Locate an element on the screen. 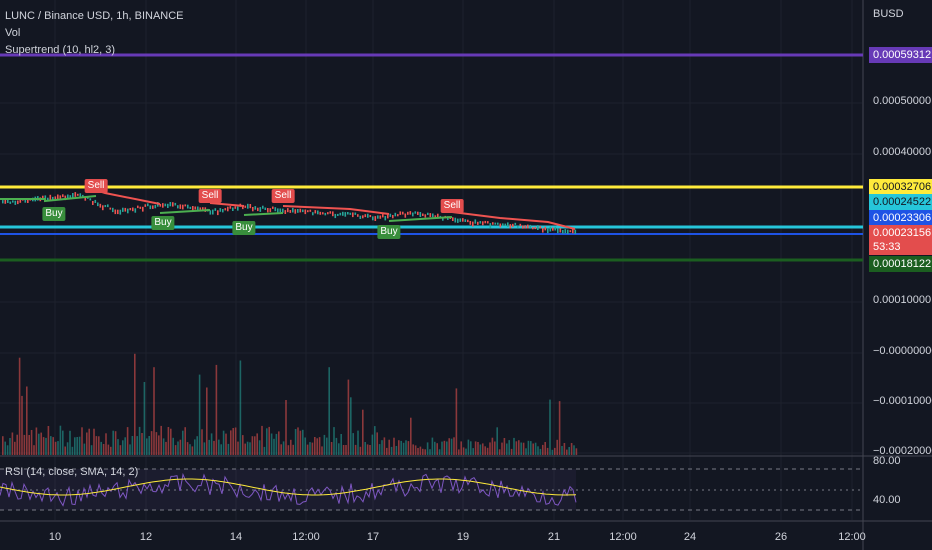 The image size is (932, 550). price-badge: 0.00023306 is located at coordinates (900, 218).